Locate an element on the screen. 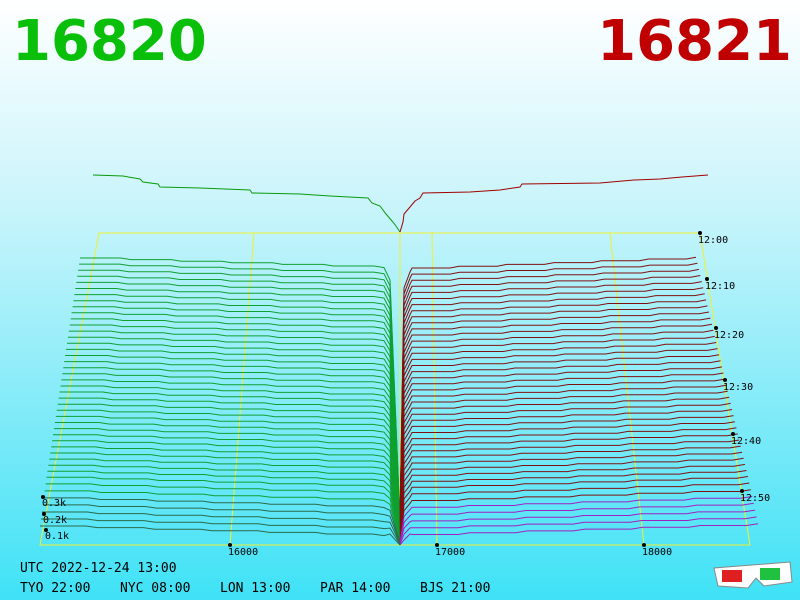 The width and height of the screenshot is (800, 600). bid-price: 16820 is located at coordinates (109, 41).